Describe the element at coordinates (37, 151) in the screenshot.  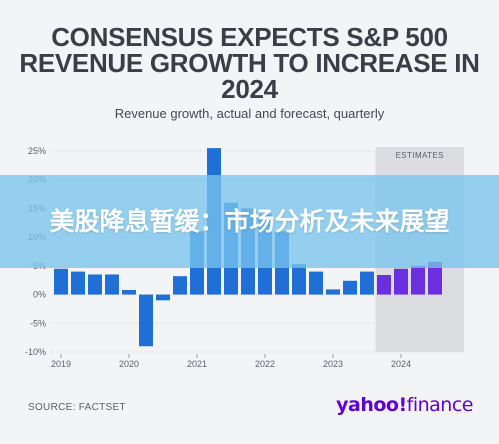
I see `y-tick-label: 25%` at that location.